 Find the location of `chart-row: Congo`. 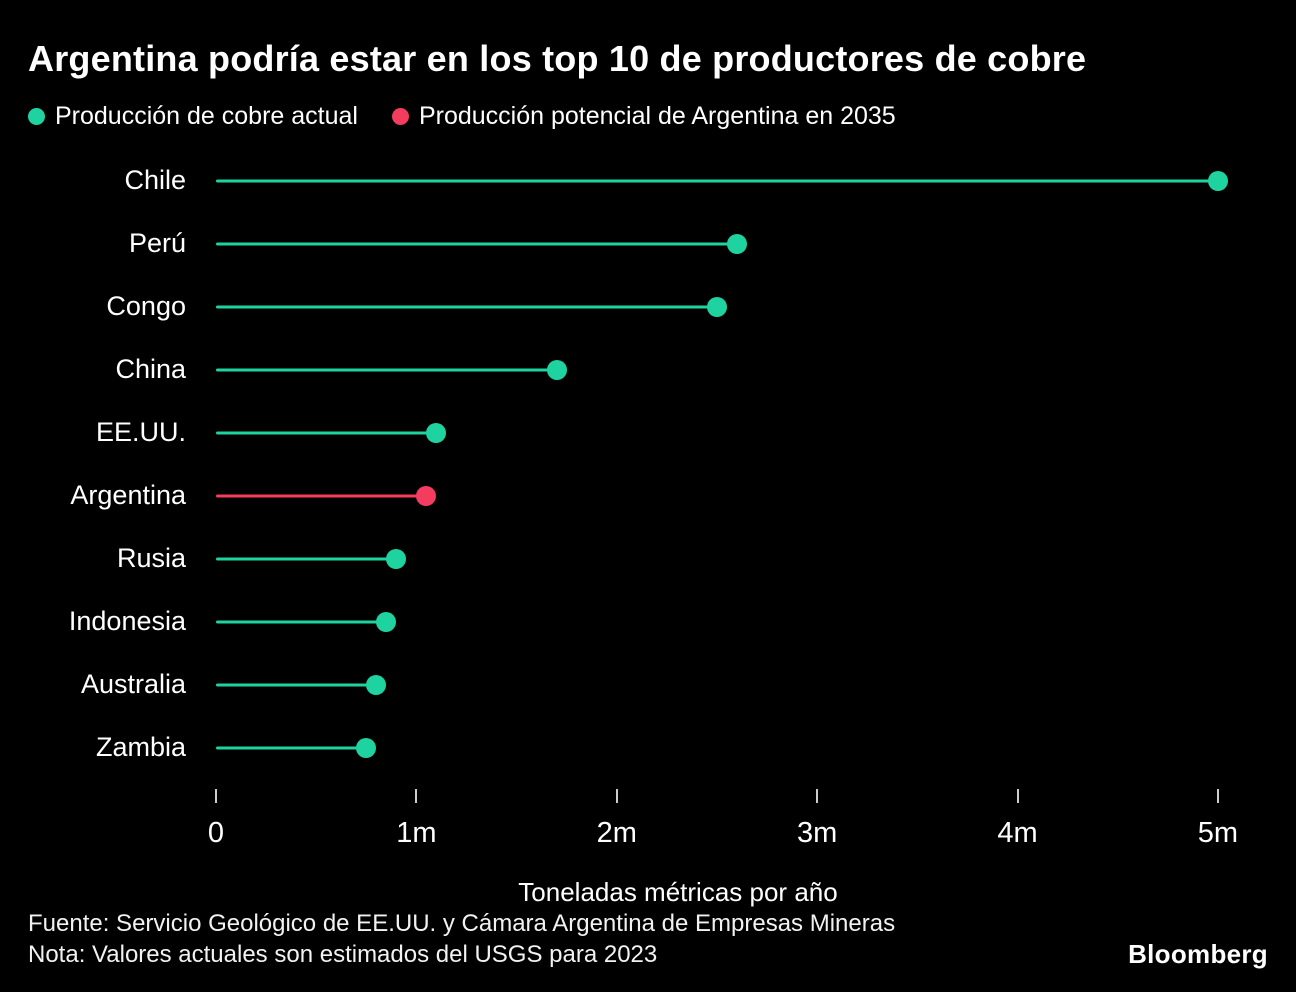

chart-row: Congo is located at coordinates (648, 306).